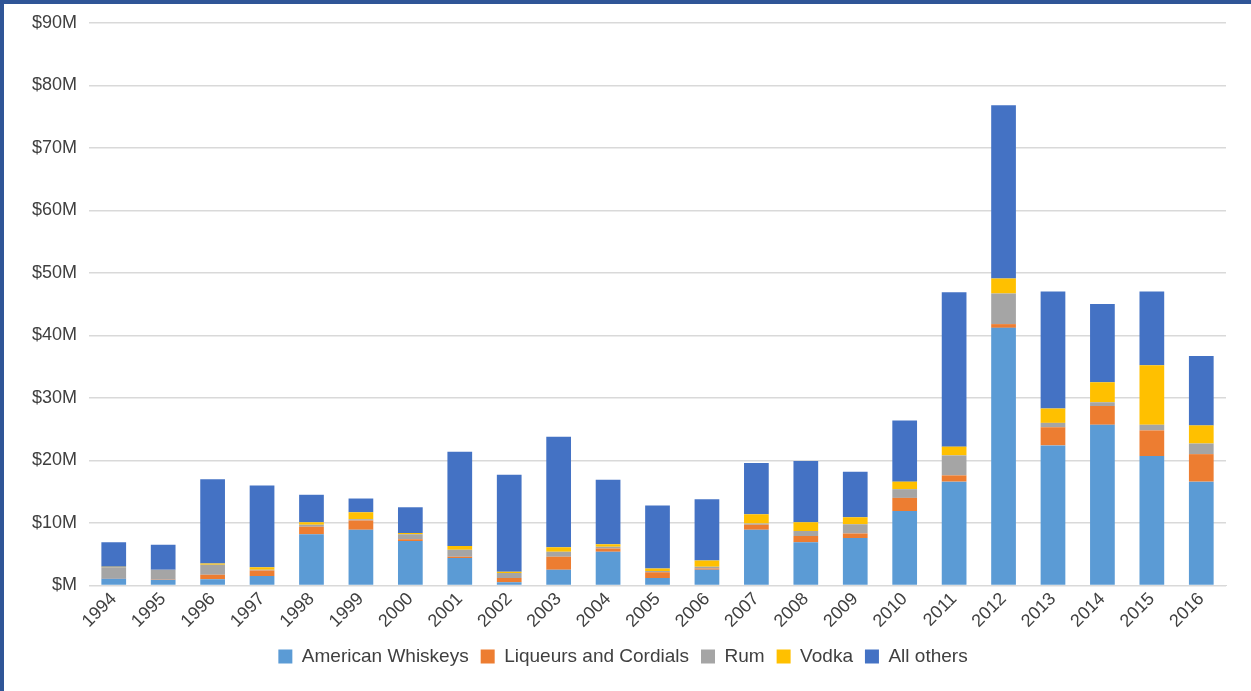  I want to click on y-tick-label: $80M, so click(55, 84).